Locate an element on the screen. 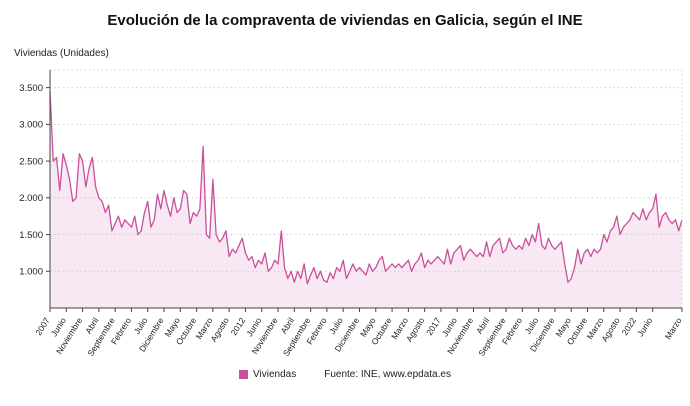  x-tick-label: Junio is located at coordinates (644, 327).